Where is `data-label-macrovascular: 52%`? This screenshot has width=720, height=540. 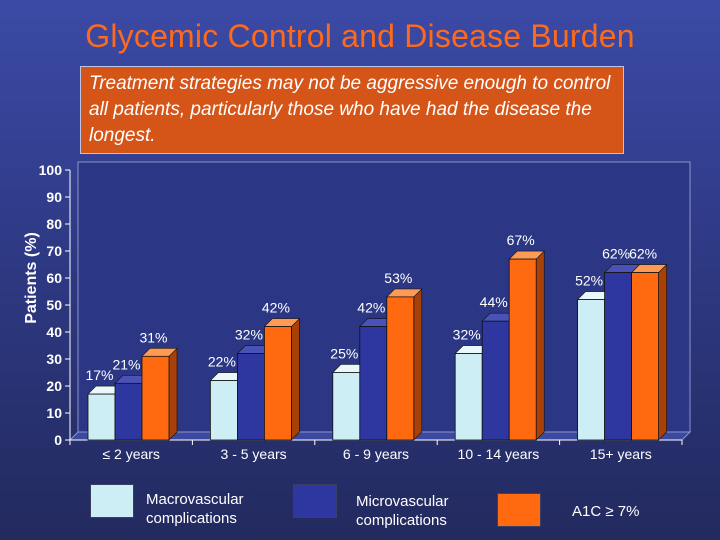 data-label-macrovascular: 52% is located at coordinates (589, 281).